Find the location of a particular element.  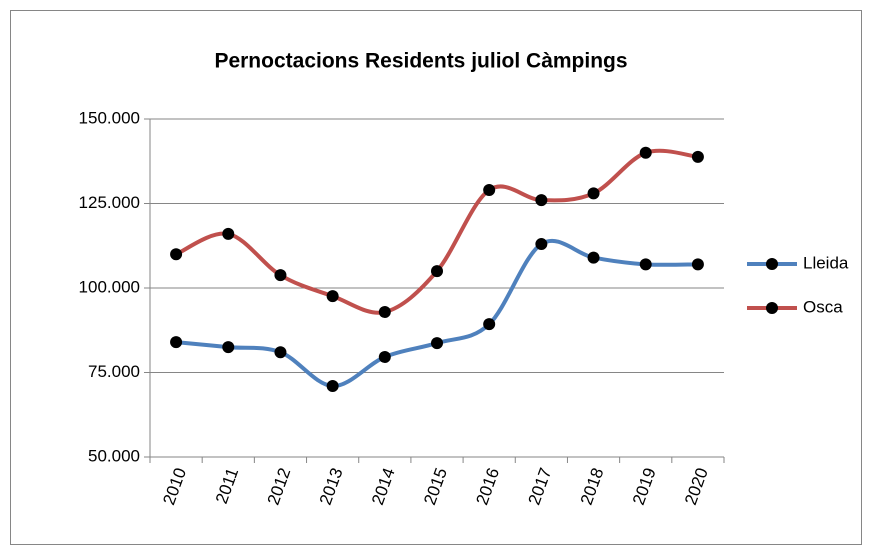

y-tick-label: 125.000 is located at coordinates (109, 202).